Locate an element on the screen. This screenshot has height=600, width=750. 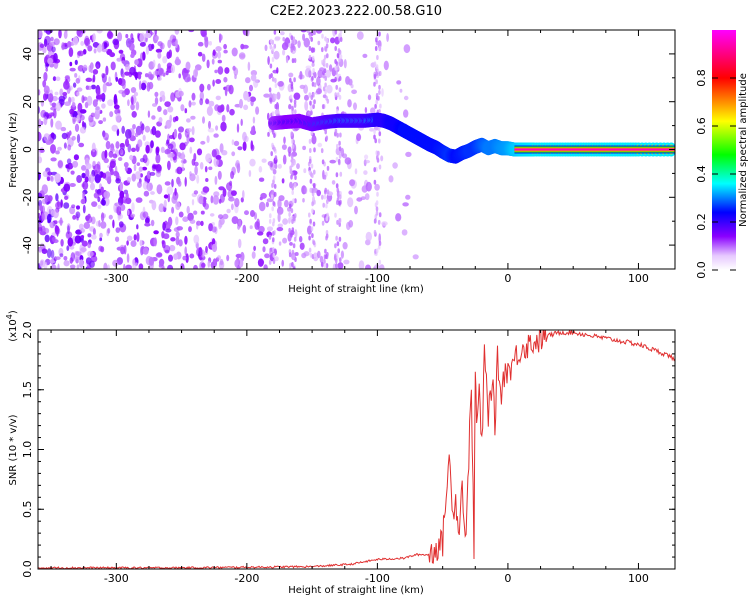
colorbar-label: Normalized spectral amplitude is located at coordinates (743, 150).